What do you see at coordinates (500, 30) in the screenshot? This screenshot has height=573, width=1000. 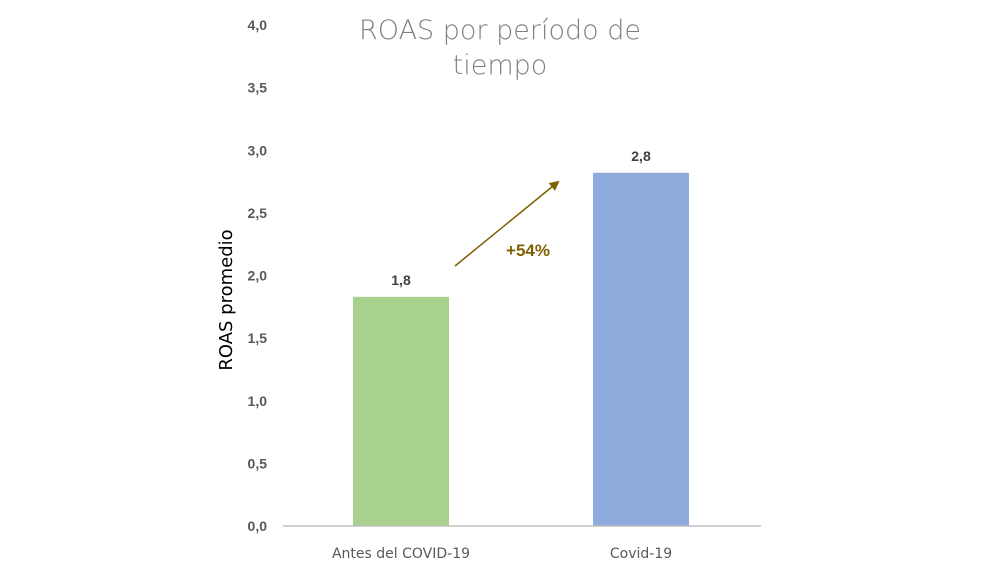 I see `chart-title-line-1: ROAS por período de` at bounding box center [500, 30].